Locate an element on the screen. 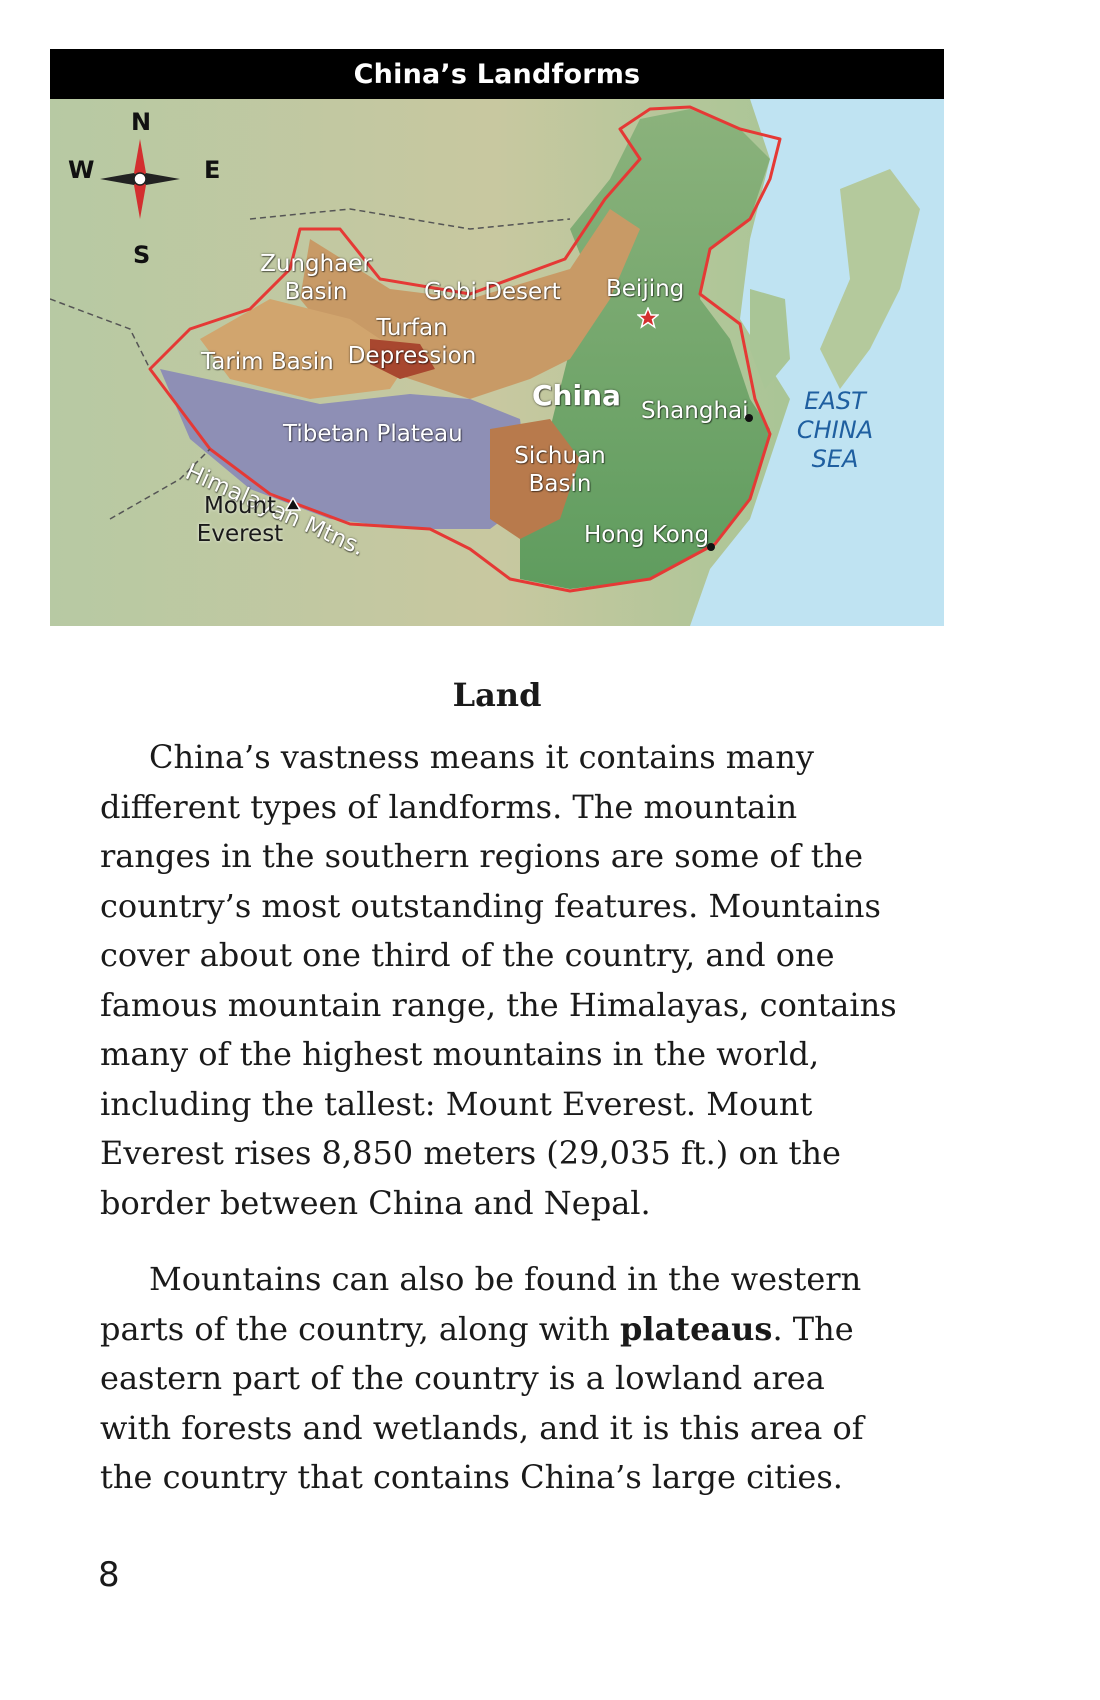 The height and width of the screenshot is (1700, 1100). label-zunghaer-basin: Zunghaer Basin is located at coordinates (316, 278).